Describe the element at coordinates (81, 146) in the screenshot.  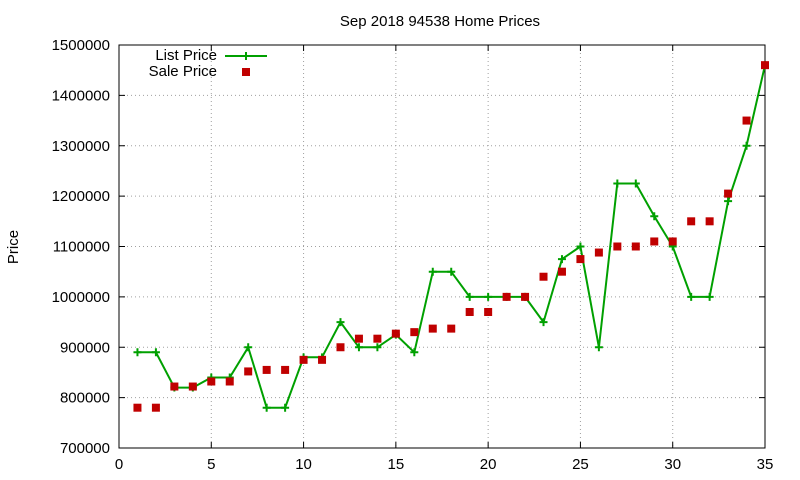
I see `y-tick-label: 1300000` at that location.